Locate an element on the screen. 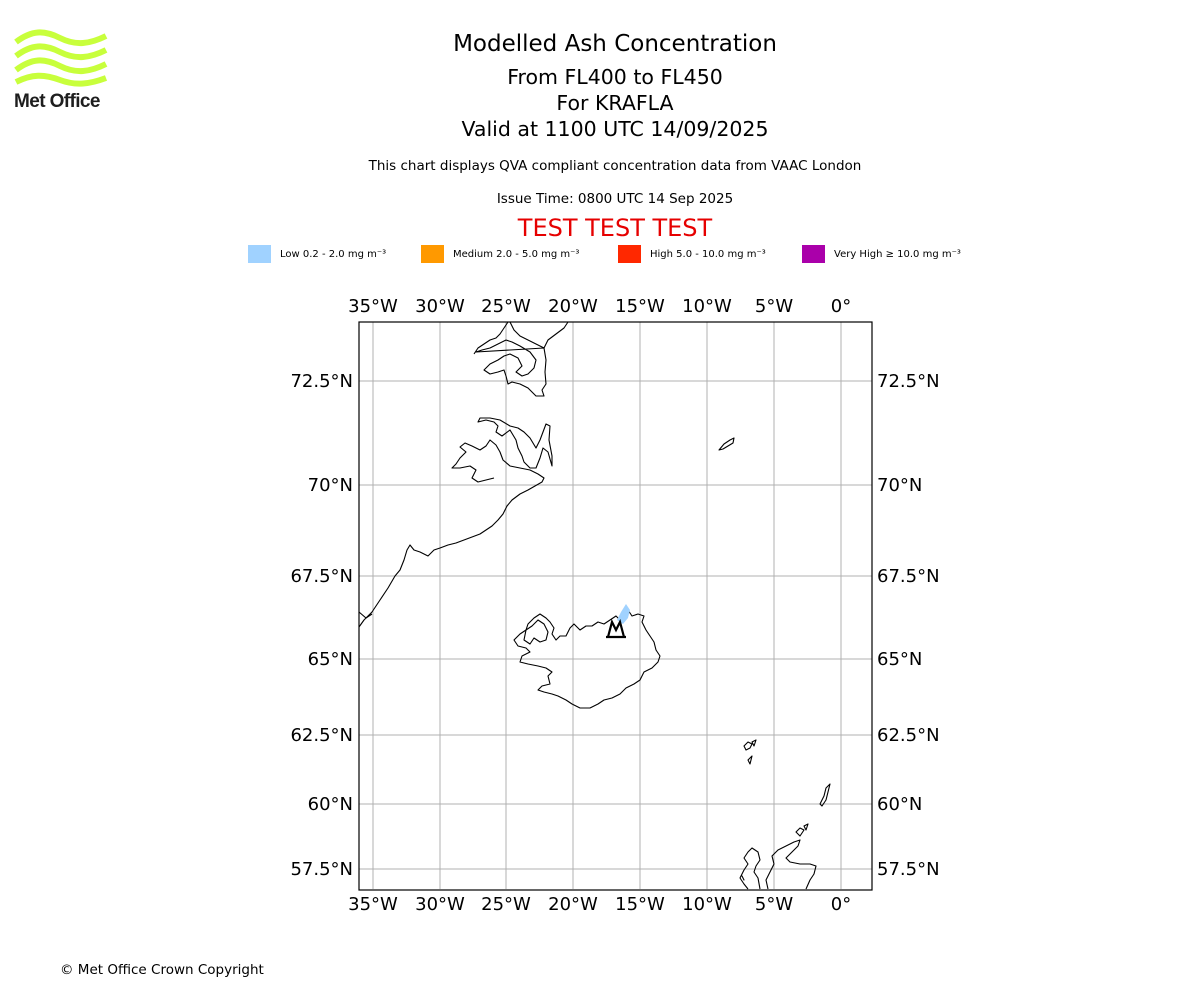 The width and height of the screenshot is (1200, 1000). legend-swatch-medium is located at coordinates (432, 254).